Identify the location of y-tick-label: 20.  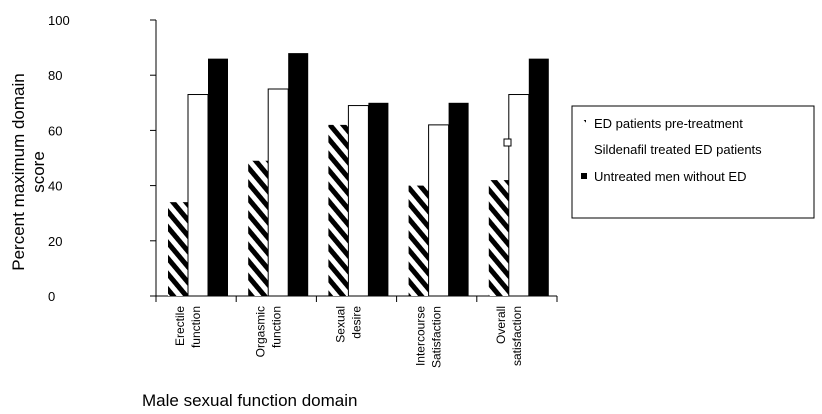
(55, 241).